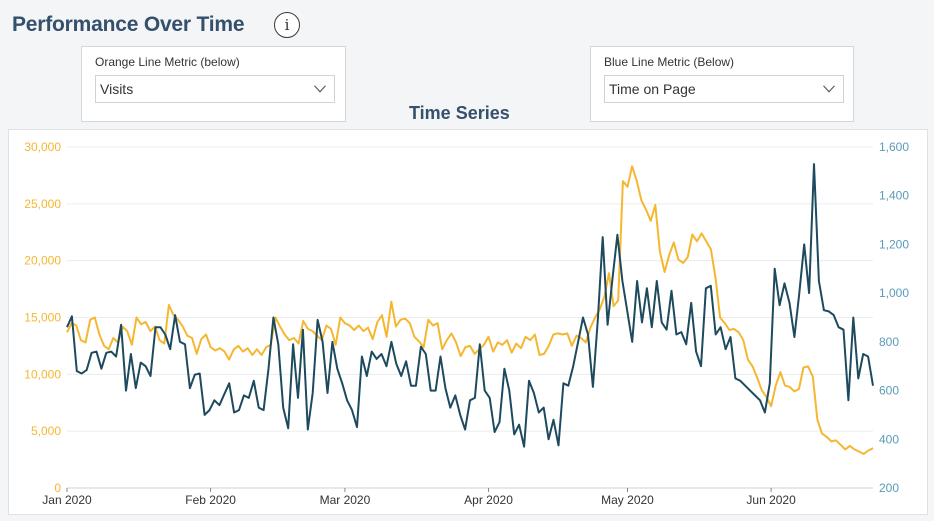  Describe the element at coordinates (889, 342) in the screenshot. I see `right-axis-tick-label: 800` at that location.